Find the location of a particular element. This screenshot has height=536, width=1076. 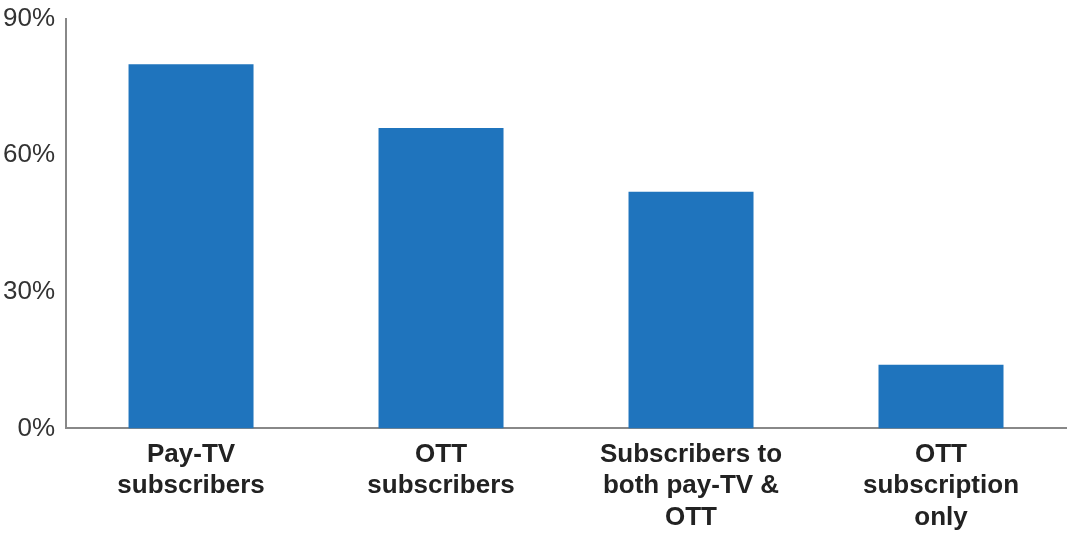

x-tick-label: Pay-TV subscribers is located at coordinates (191, 469).